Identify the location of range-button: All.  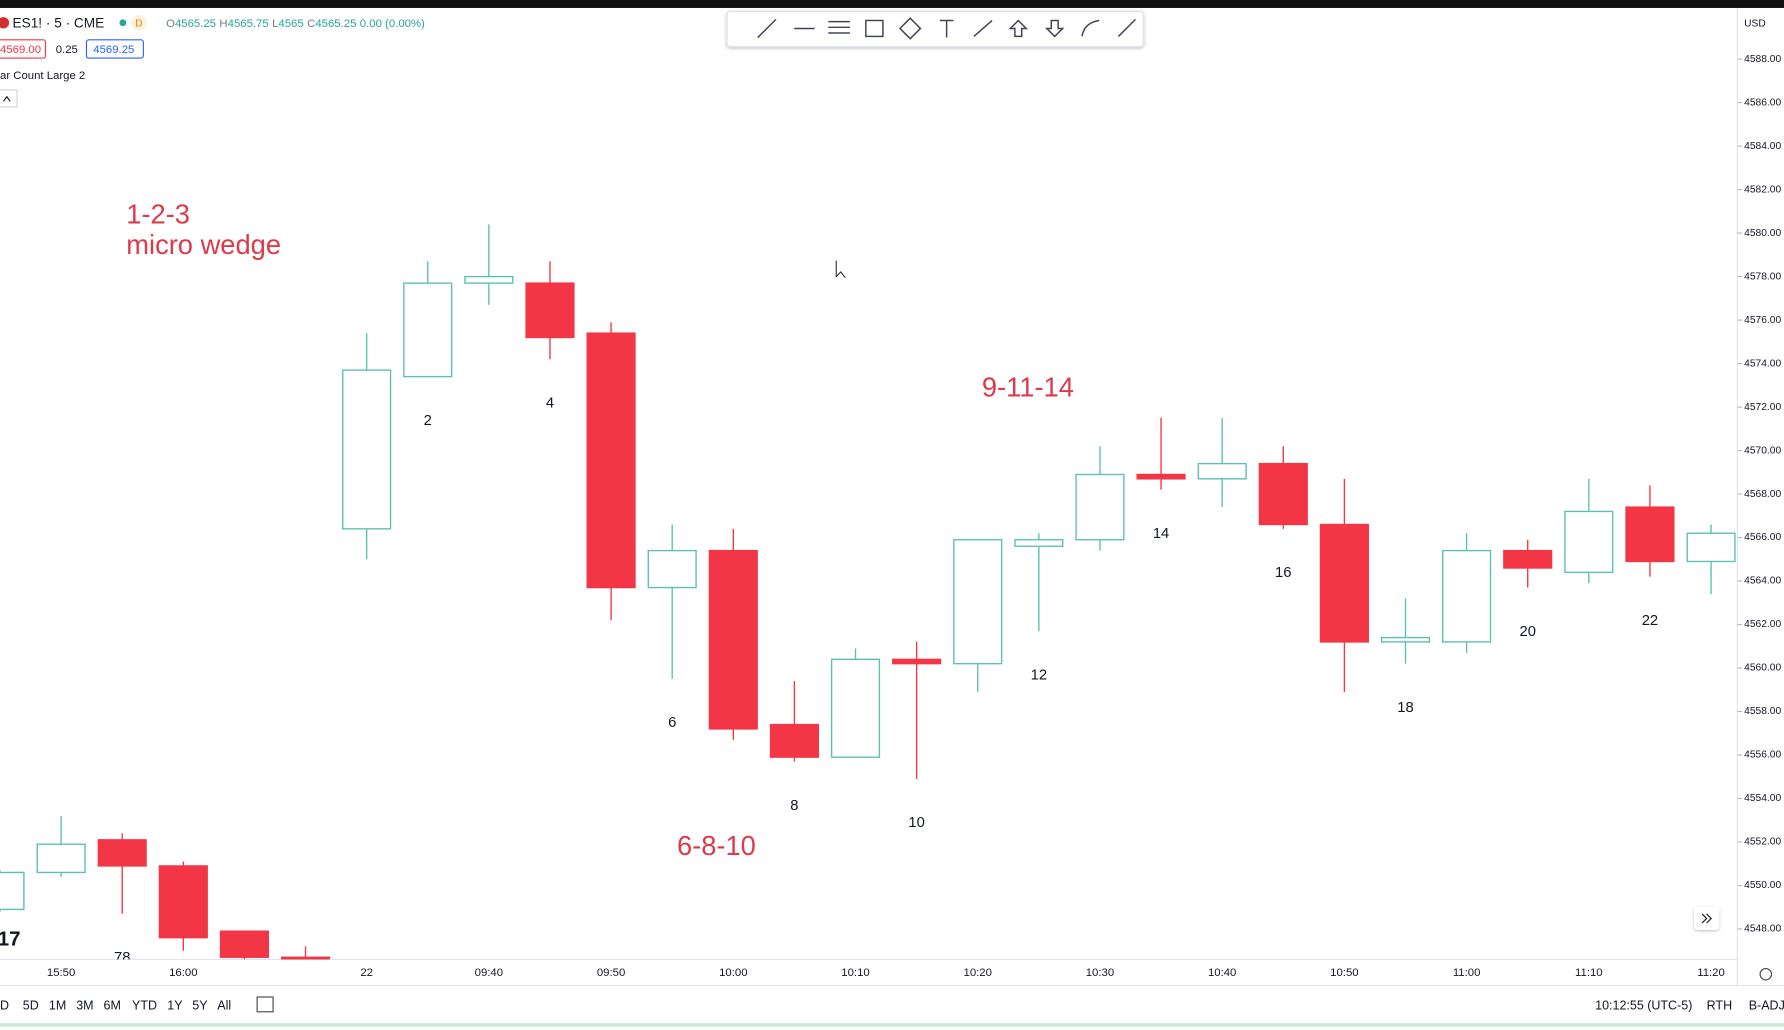
(224, 1005).